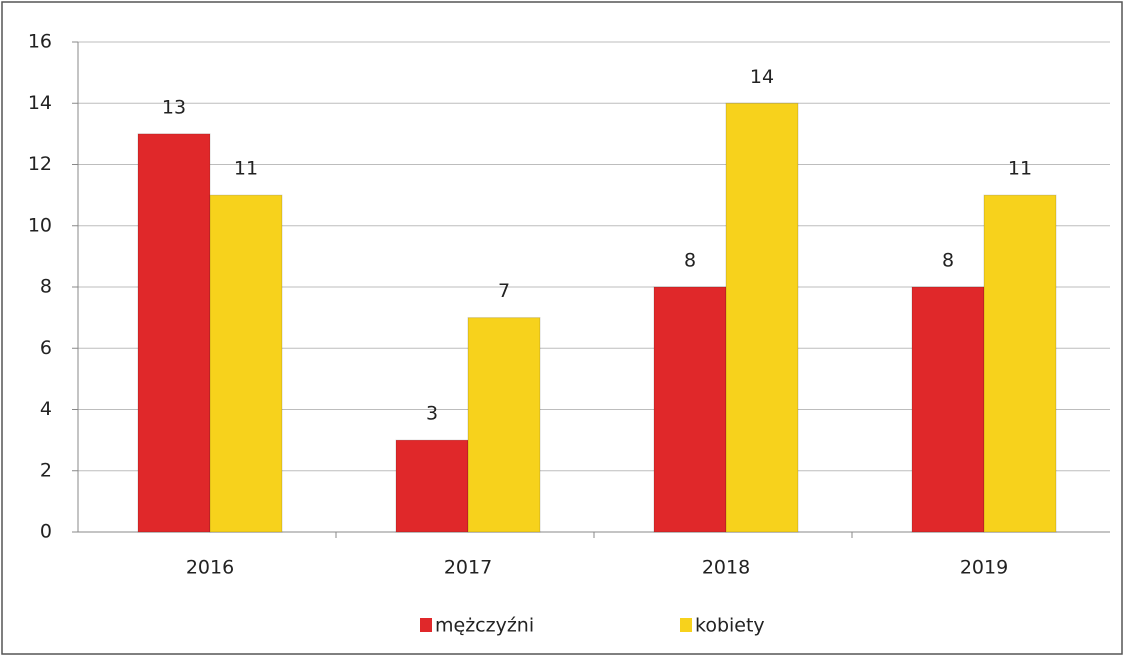 The image size is (1126, 656). Describe the element at coordinates (484, 626) in the screenshot. I see `legend-label: mężczyźni` at that location.